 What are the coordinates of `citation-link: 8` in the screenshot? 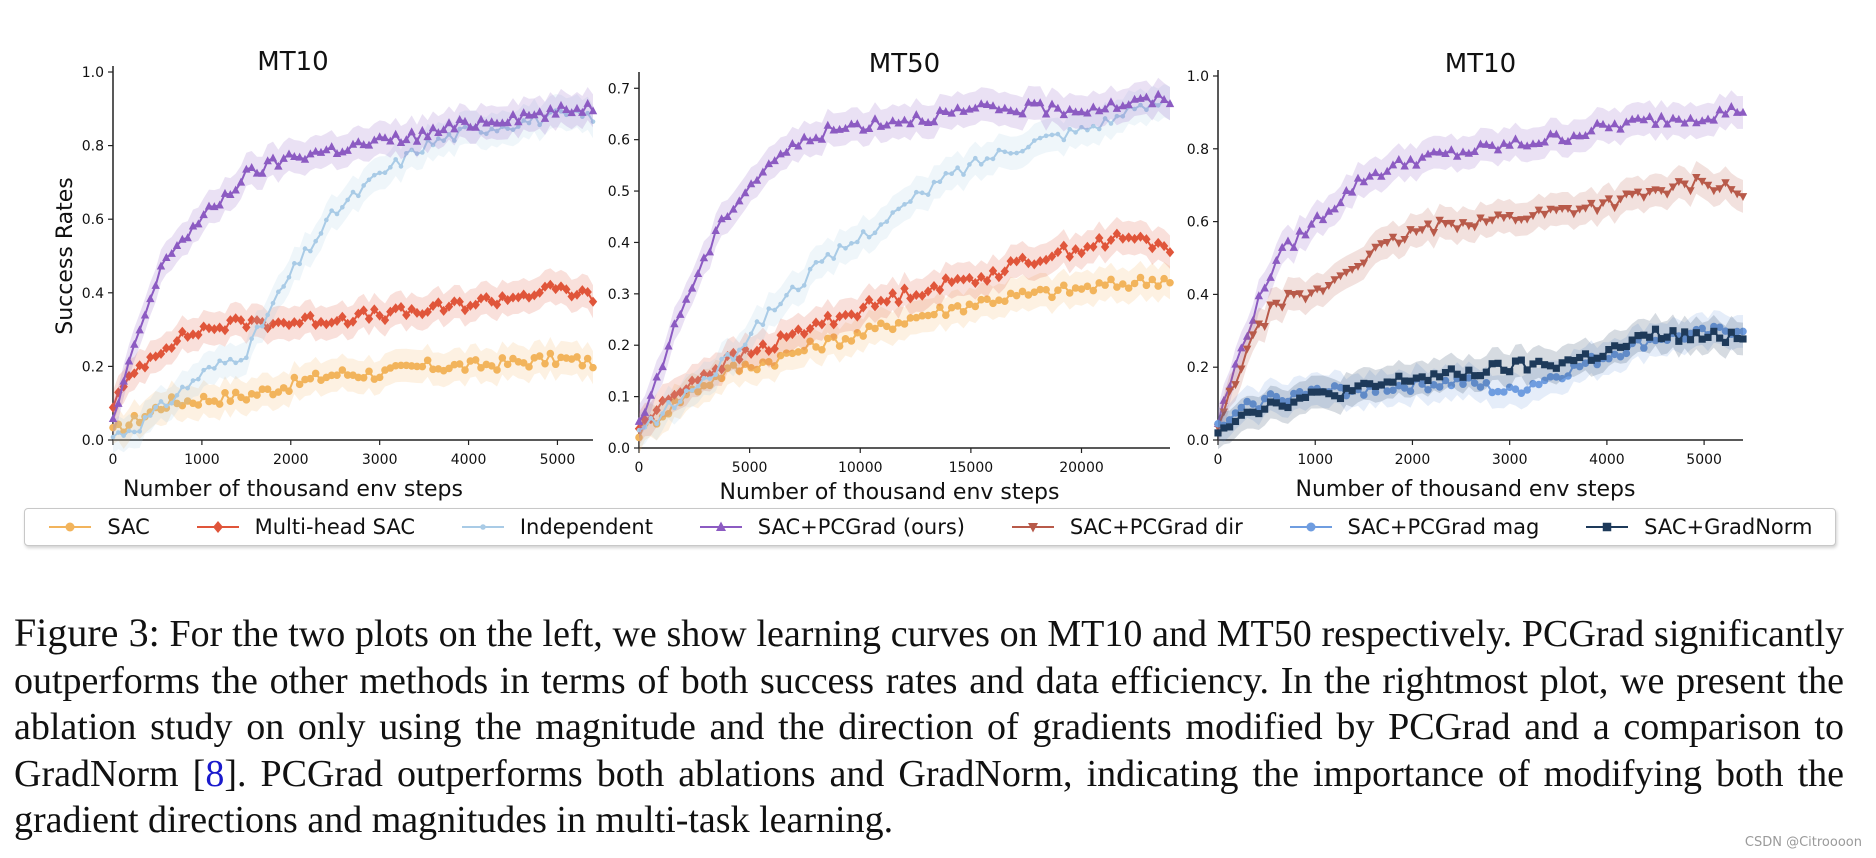 It's located at (215, 773).